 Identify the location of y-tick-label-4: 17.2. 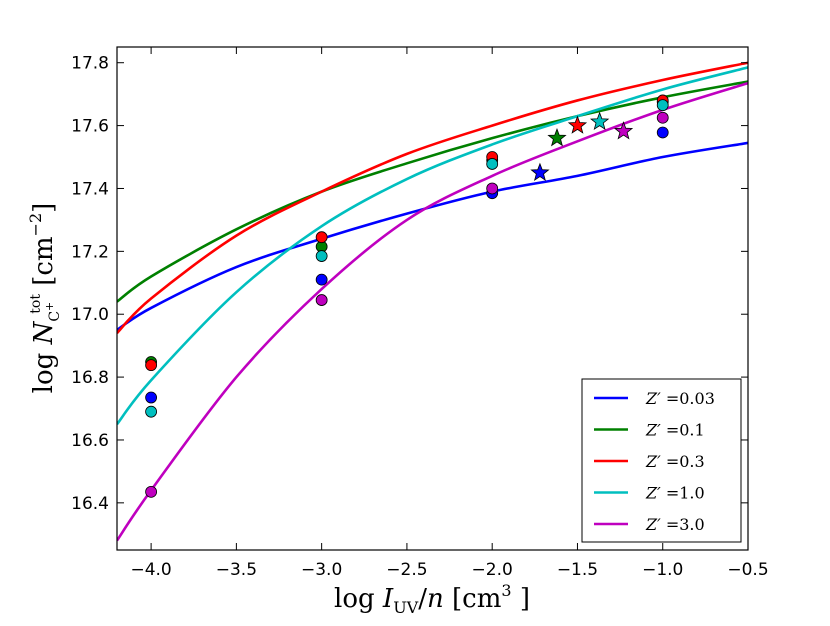
(90, 252).